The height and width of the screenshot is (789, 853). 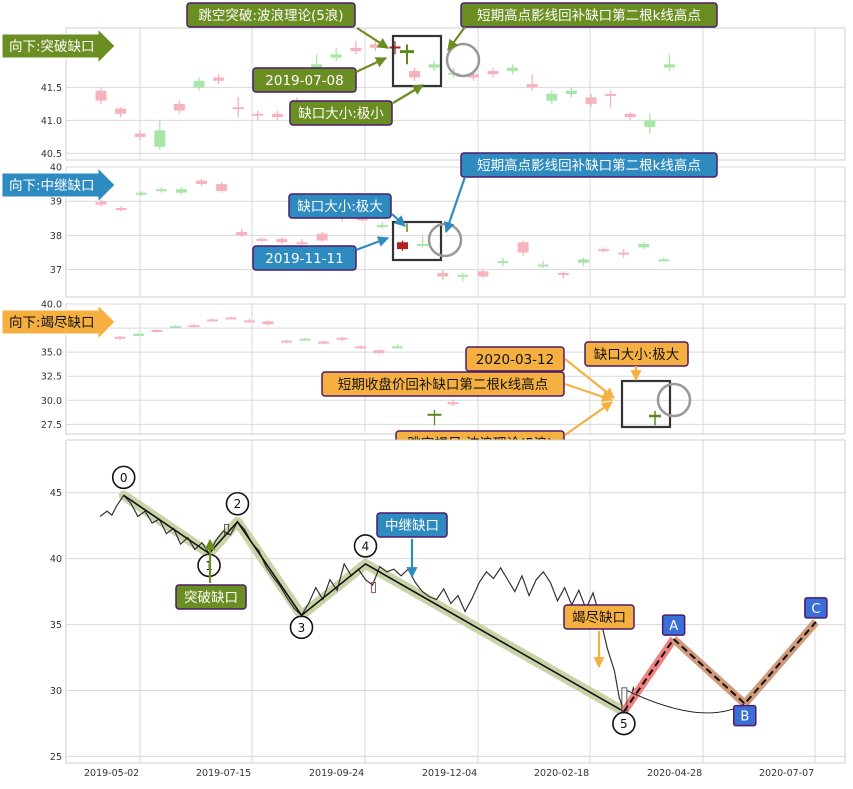 What do you see at coordinates (51, 377) in the screenshot?
I see `y-tick-label: 32.5` at bounding box center [51, 377].